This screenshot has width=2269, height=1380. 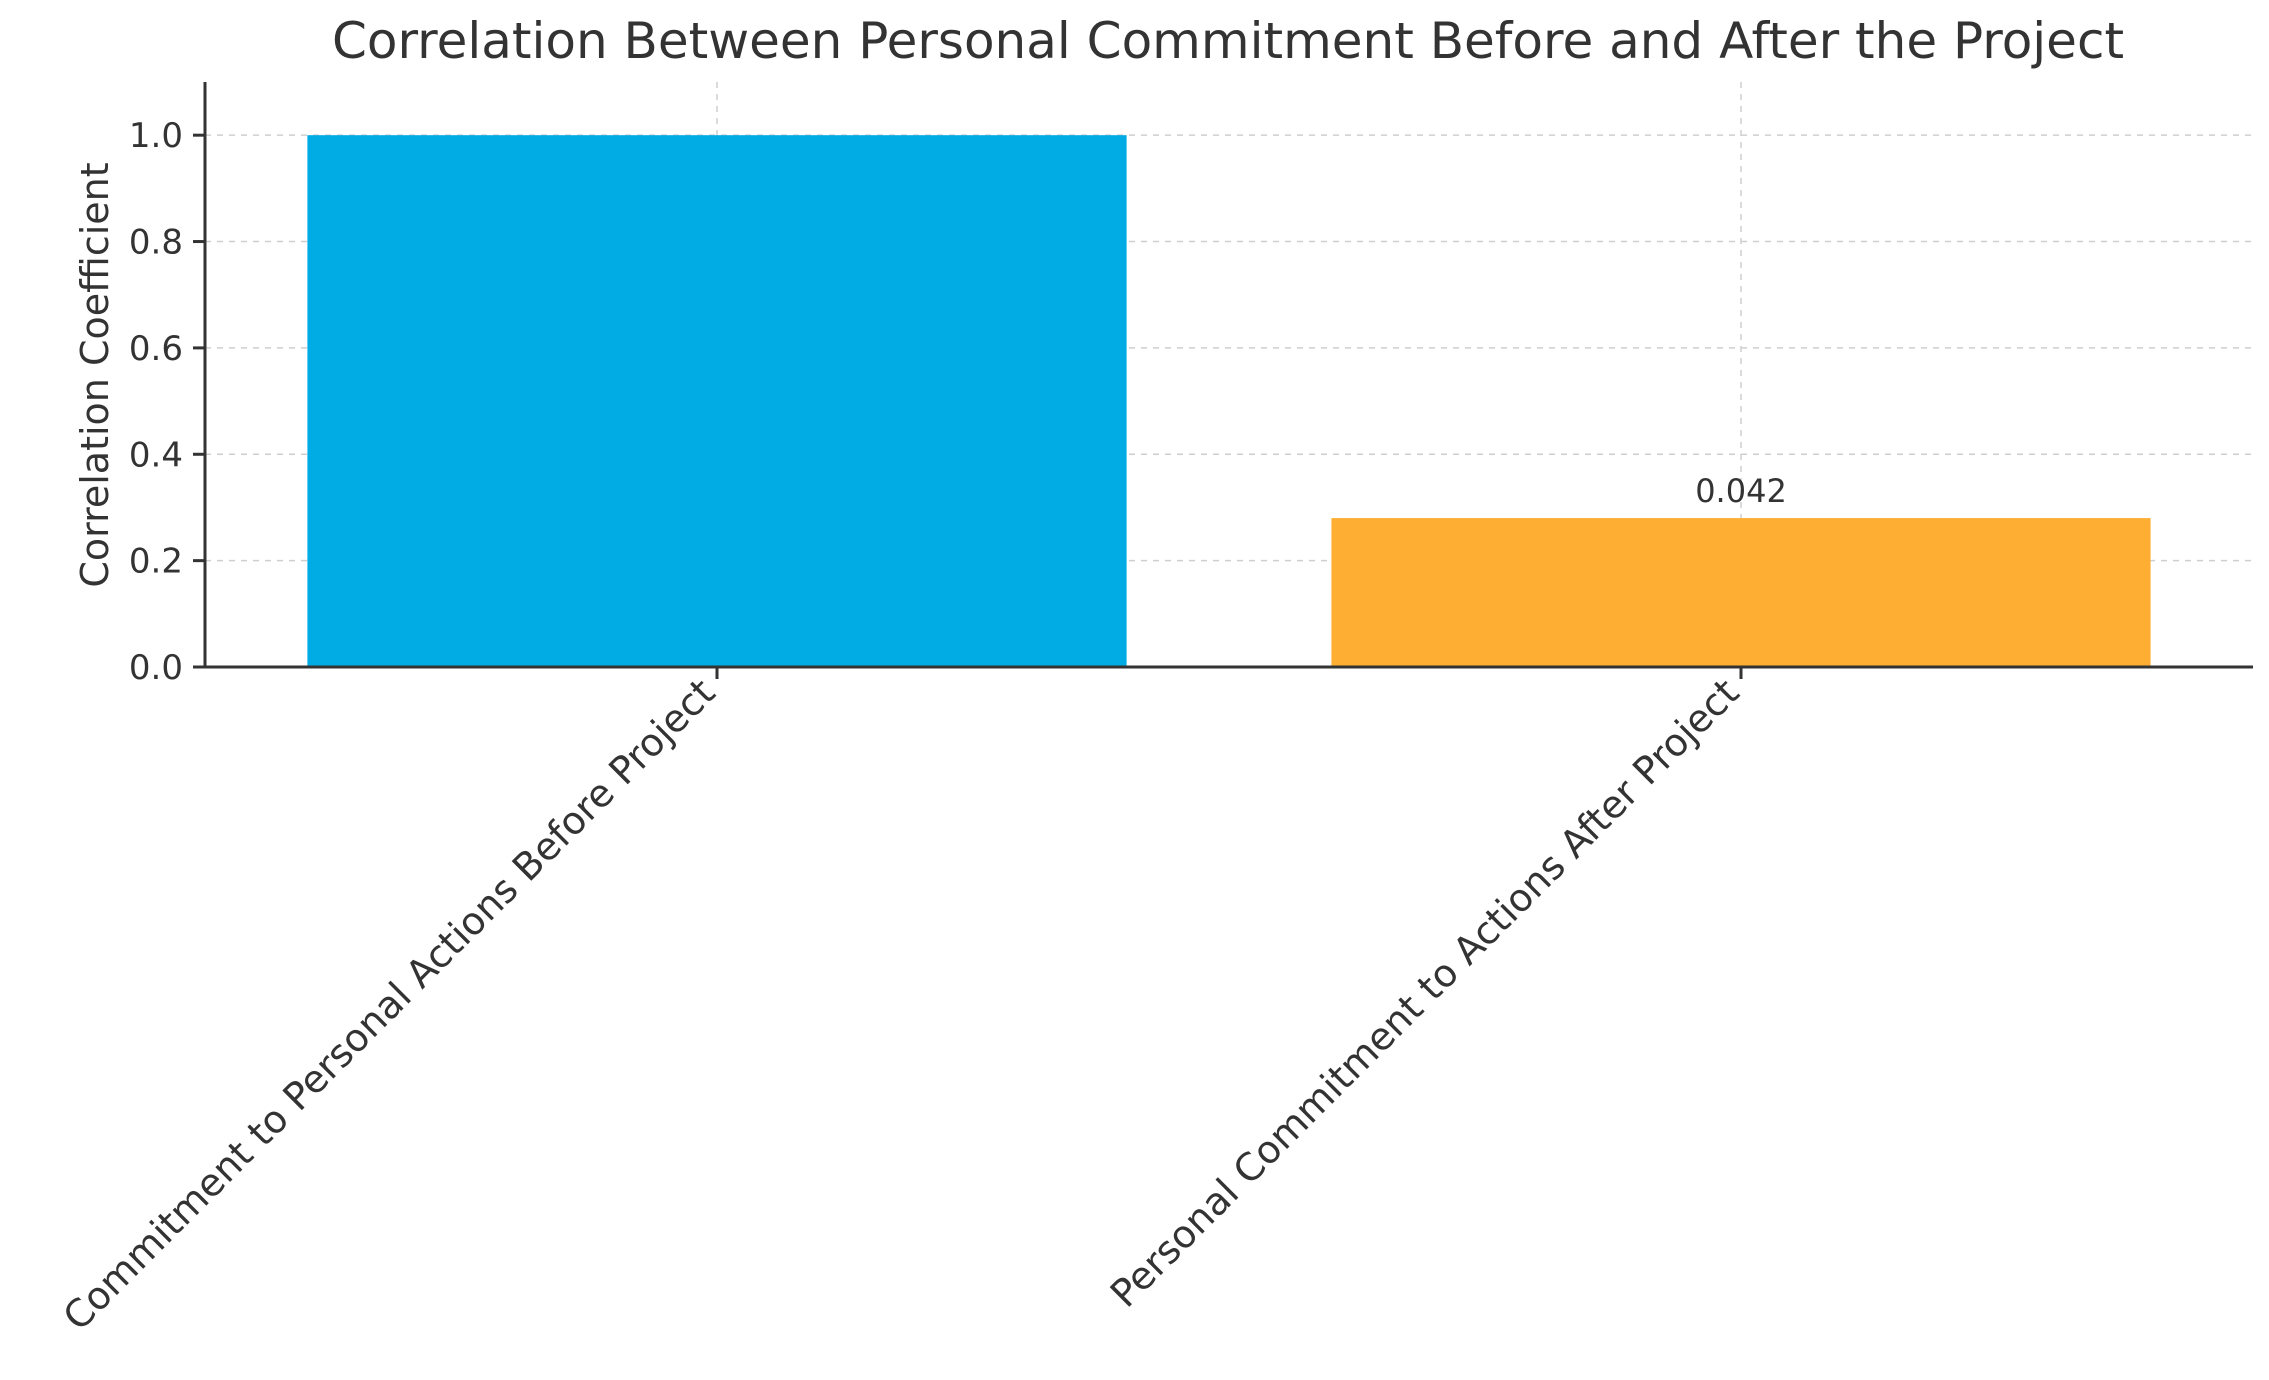 I want to click on y-axis-label: Correlation Coefficient, so click(x=95, y=374).